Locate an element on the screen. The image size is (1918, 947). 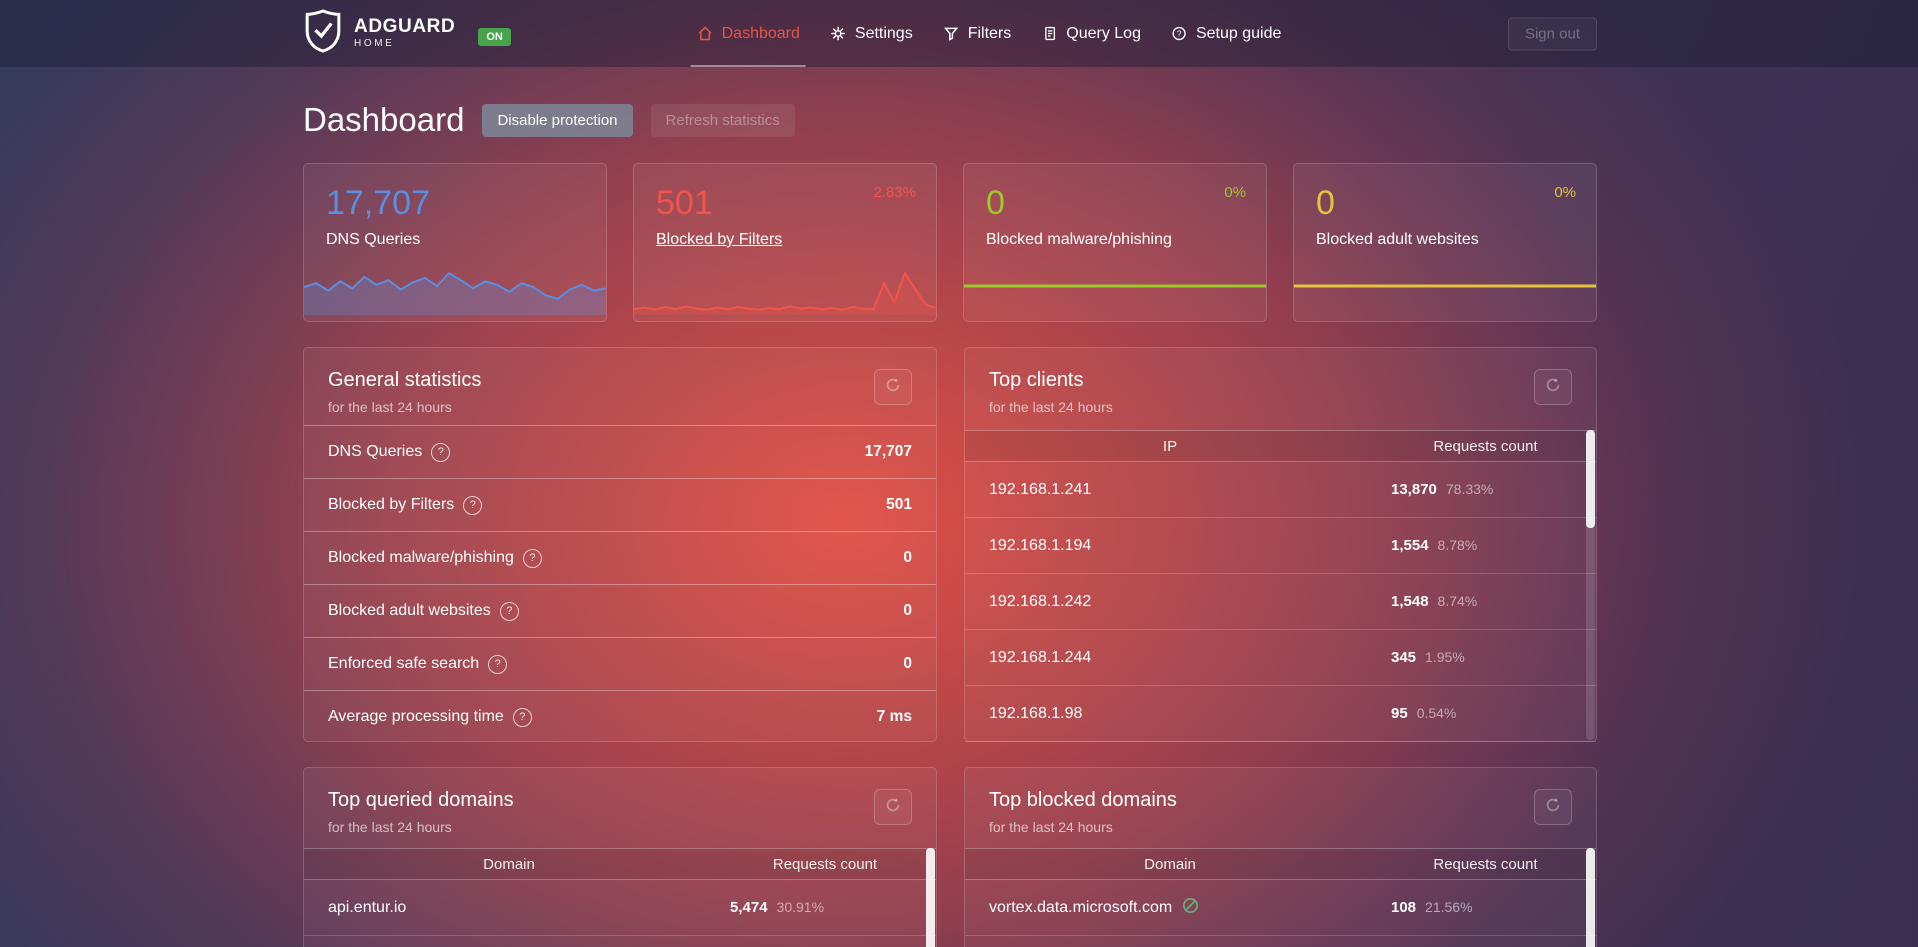
nav-item-dashboard: Dashboard is located at coordinates (748, 33).